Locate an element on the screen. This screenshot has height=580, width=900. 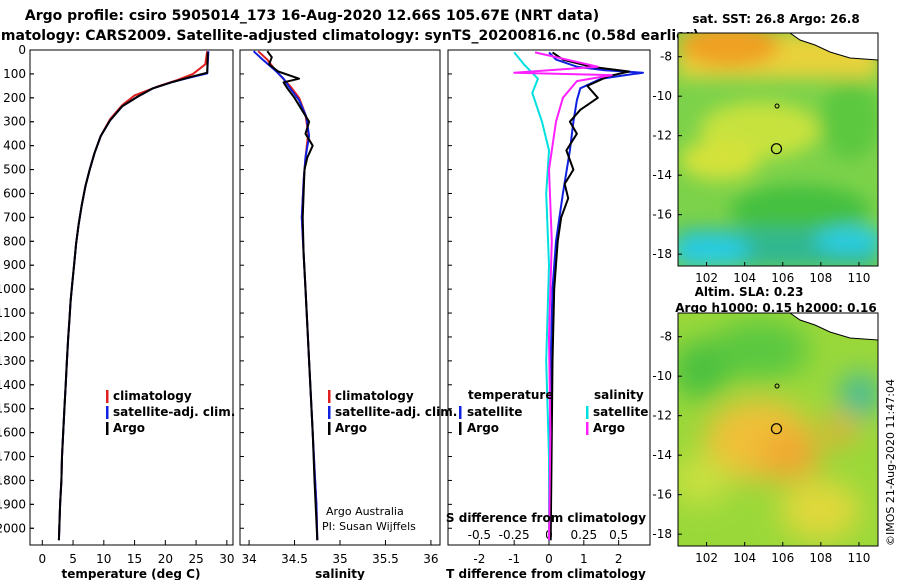
x-tick-label: 35.5 is located at coordinates (385, 559).